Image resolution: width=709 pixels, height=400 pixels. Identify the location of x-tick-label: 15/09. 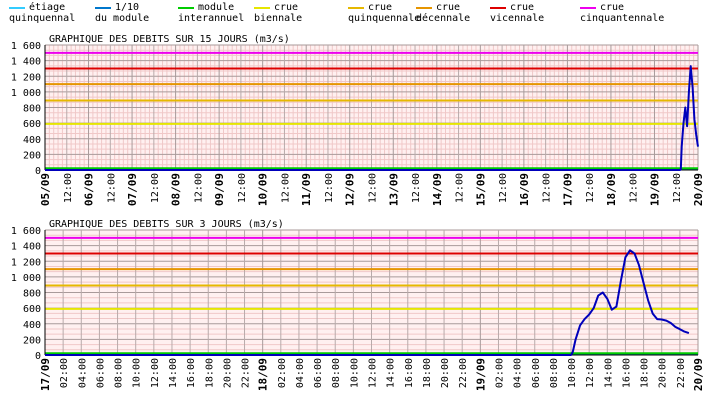
(480, 189).